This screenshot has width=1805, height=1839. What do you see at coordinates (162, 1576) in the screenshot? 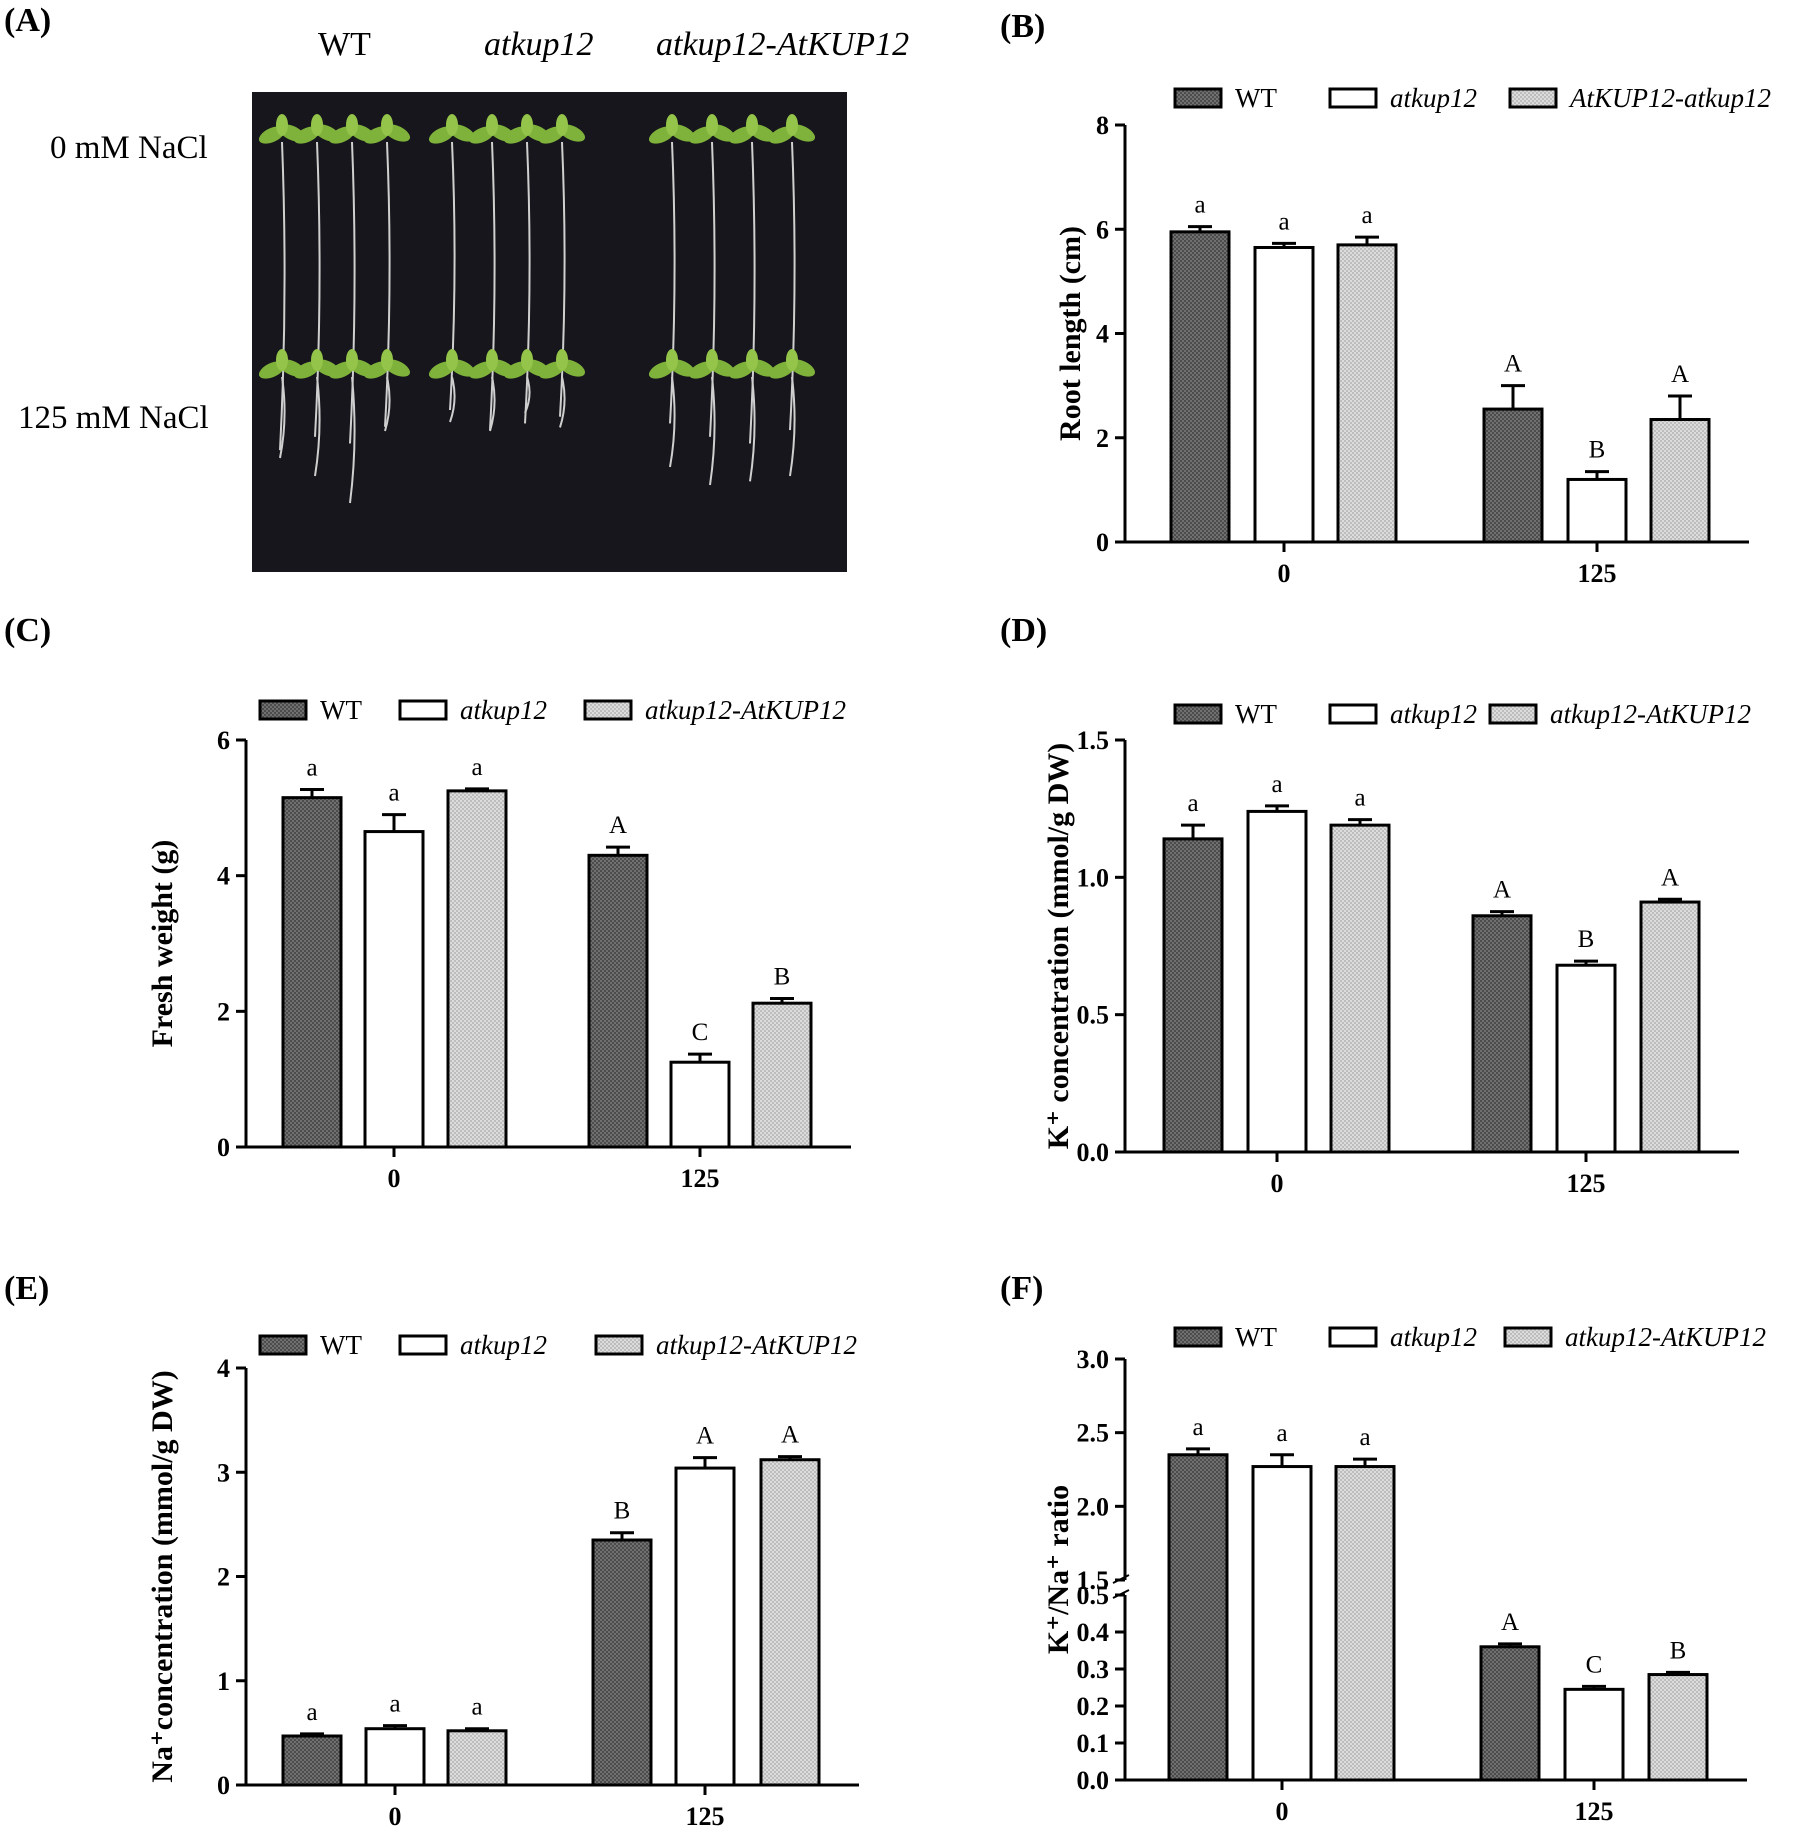
I see `y-axis-label: Na⁺concentration (mmol/g DW)` at bounding box center [162, 1576].